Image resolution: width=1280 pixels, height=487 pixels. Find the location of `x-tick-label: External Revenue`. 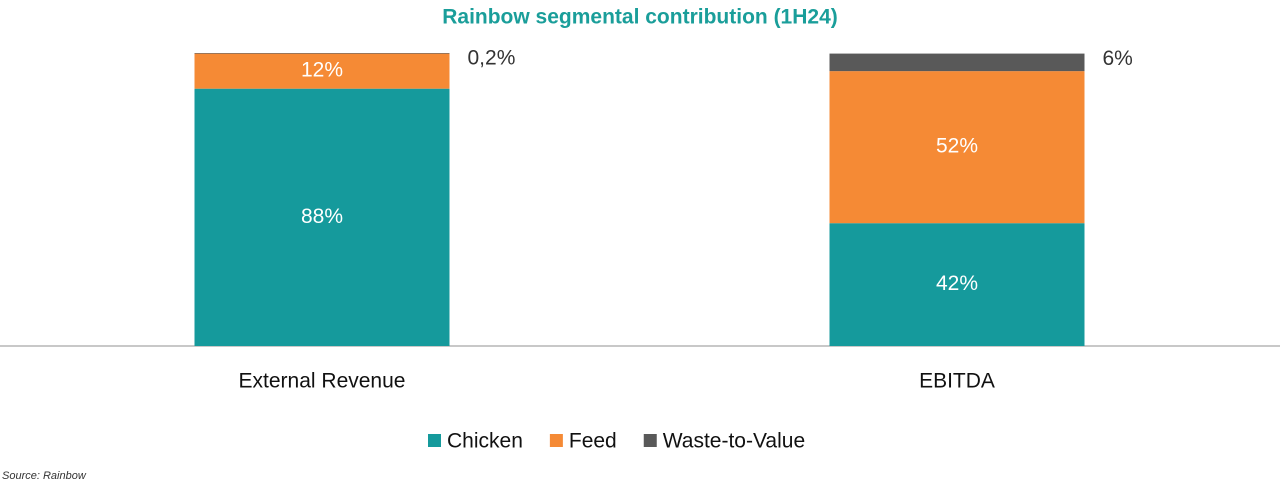

x-tick-label: External Revenue is located at coordinates (322, 381).